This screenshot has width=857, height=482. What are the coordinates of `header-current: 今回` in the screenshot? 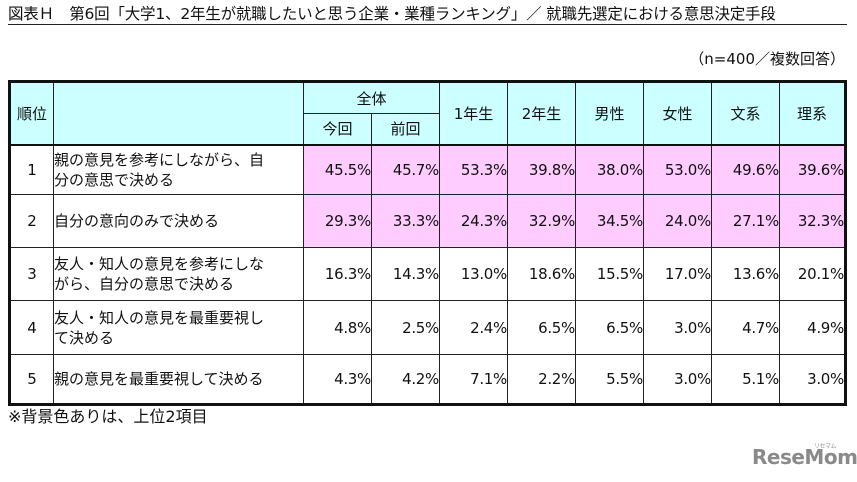 It's located at (337, 129).